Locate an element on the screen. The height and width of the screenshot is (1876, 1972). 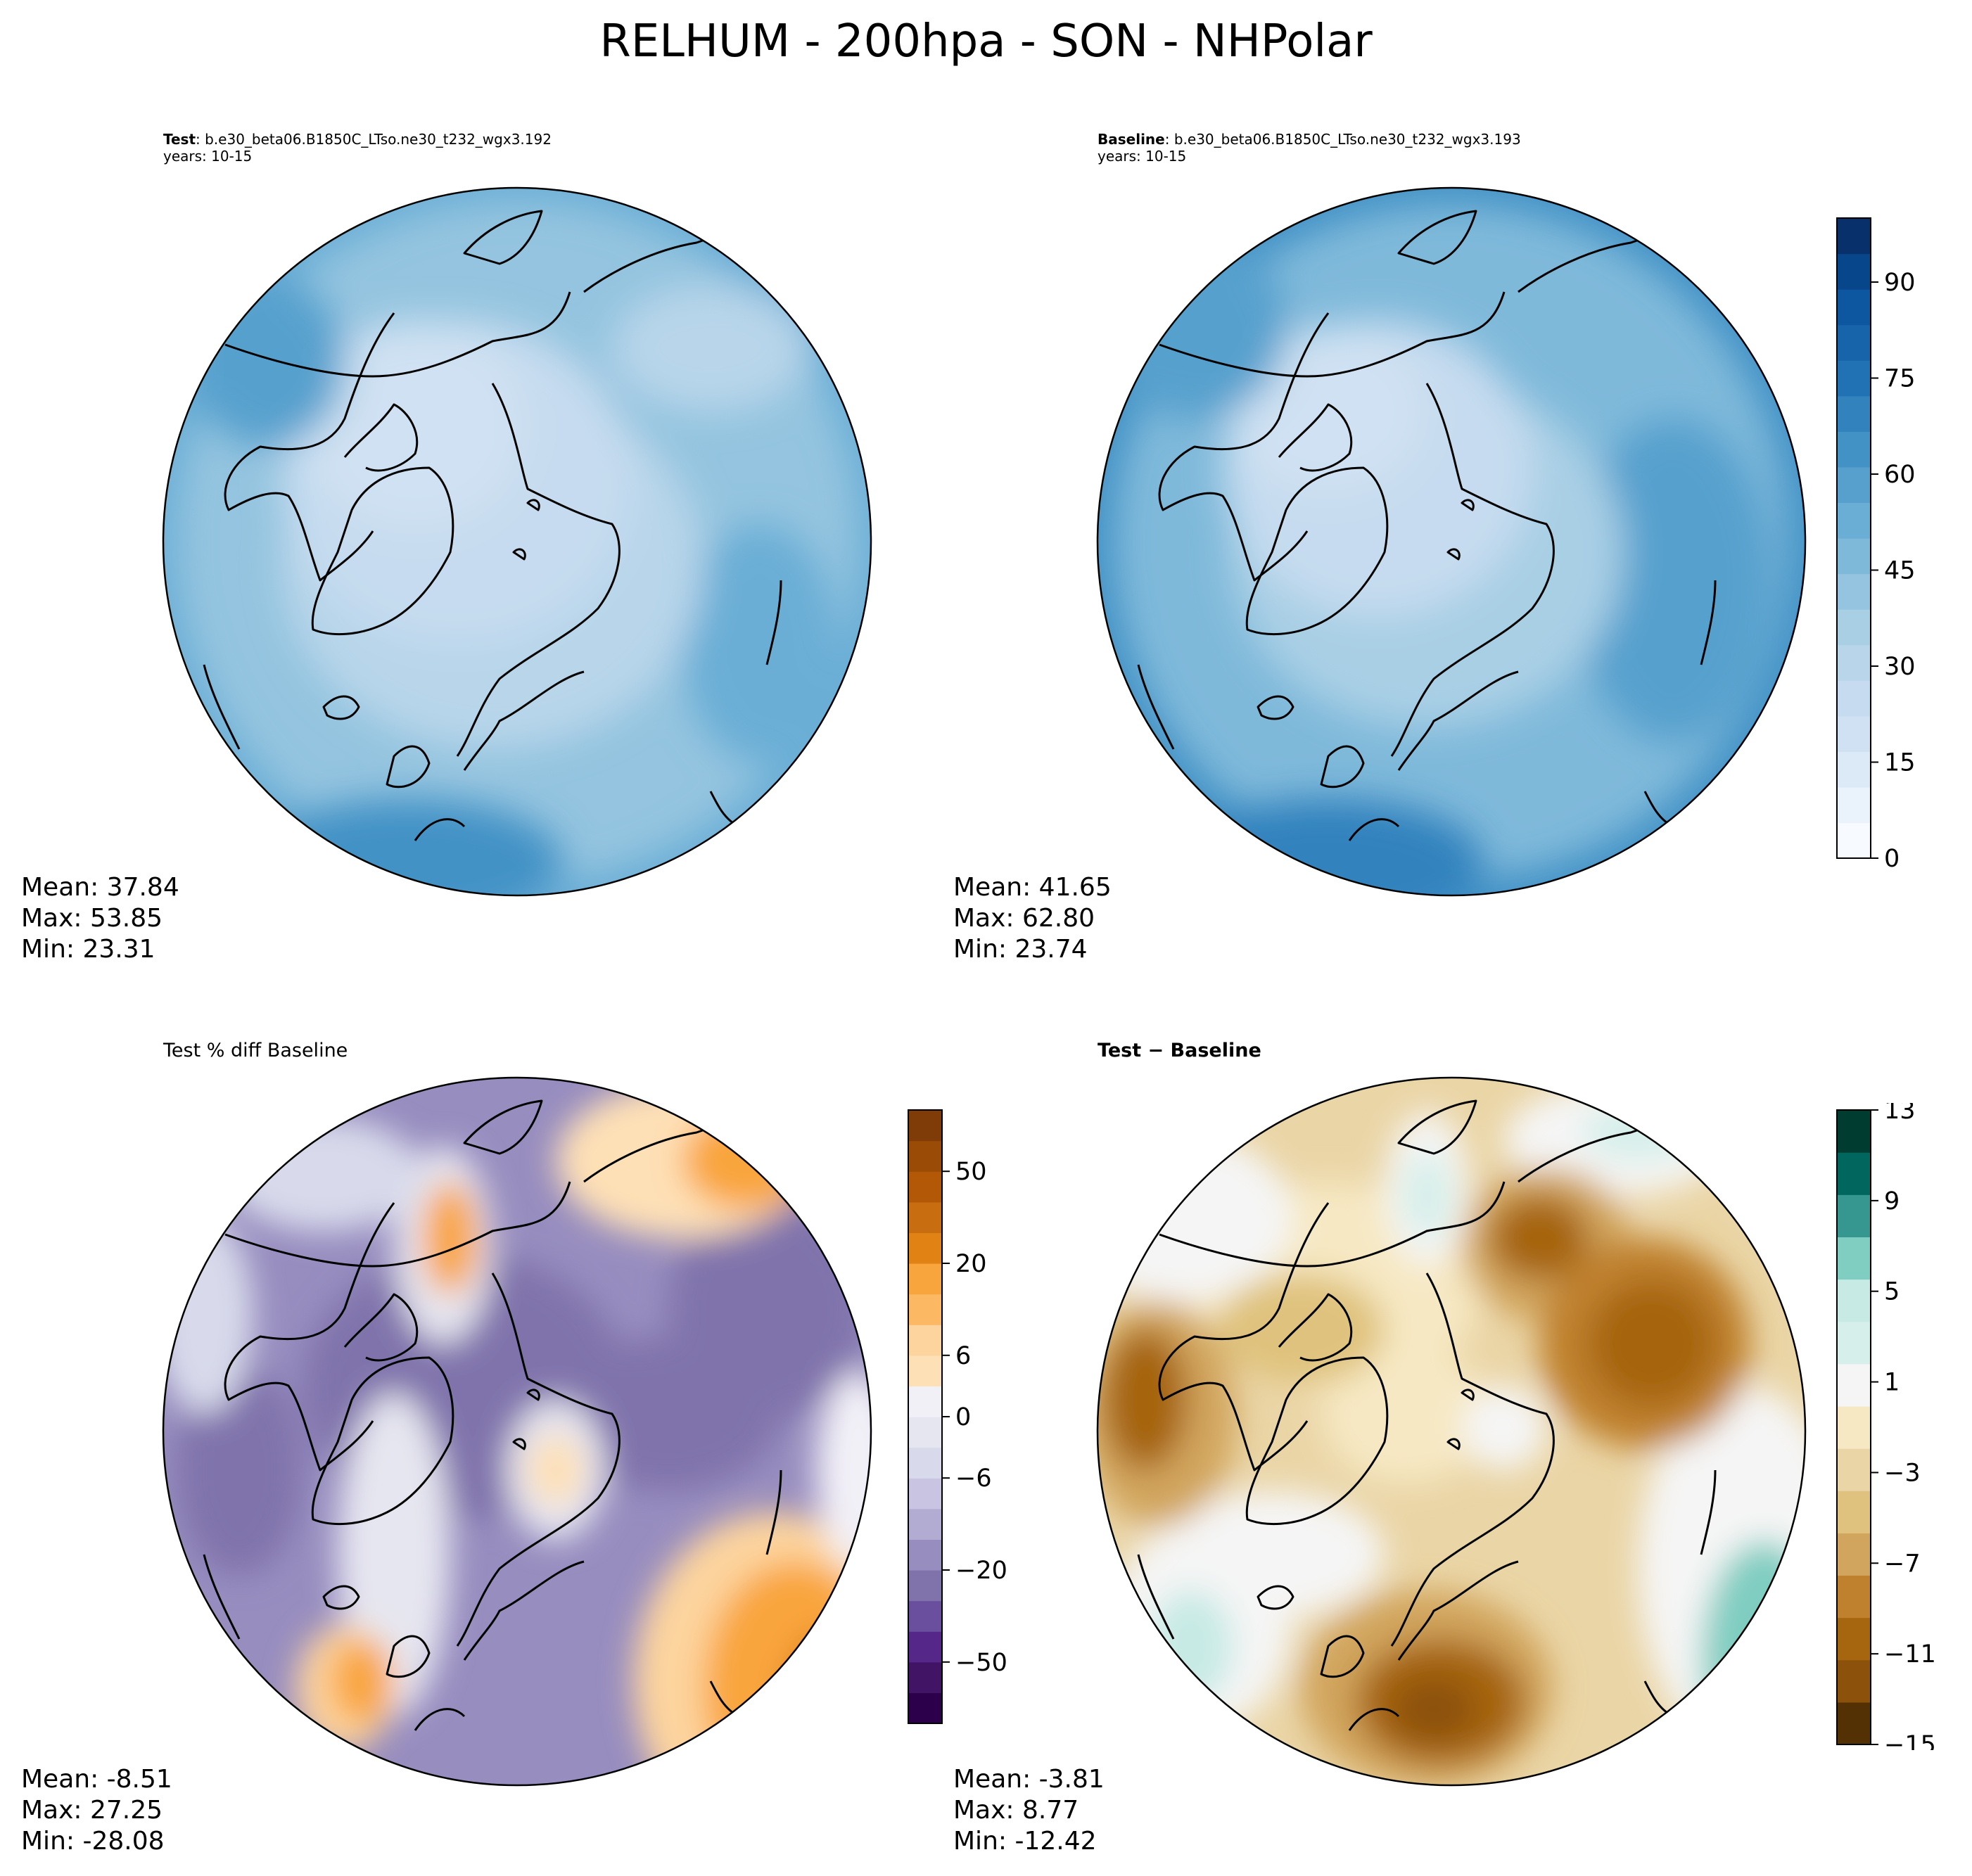
test-years: years: 10-15 is located at coordinates (208, 156).